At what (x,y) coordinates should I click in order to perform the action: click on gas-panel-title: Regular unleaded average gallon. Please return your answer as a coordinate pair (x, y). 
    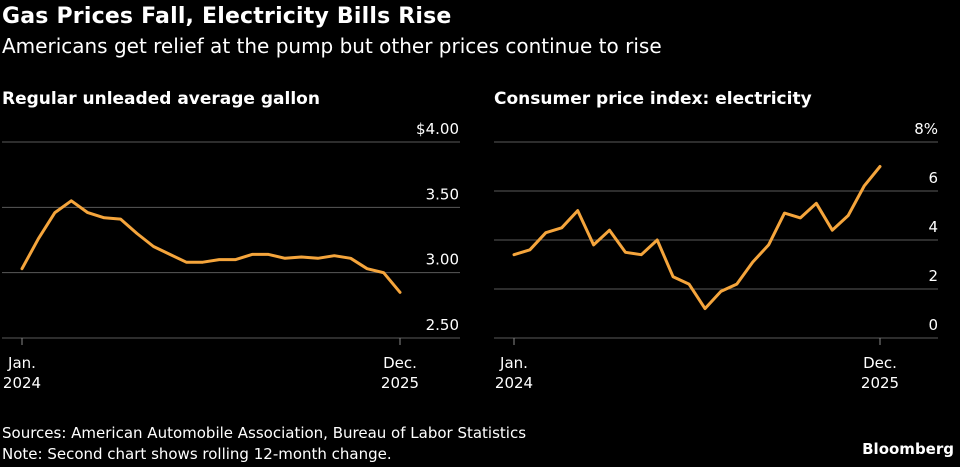
    Looking at the image, I should click on (161, 99).